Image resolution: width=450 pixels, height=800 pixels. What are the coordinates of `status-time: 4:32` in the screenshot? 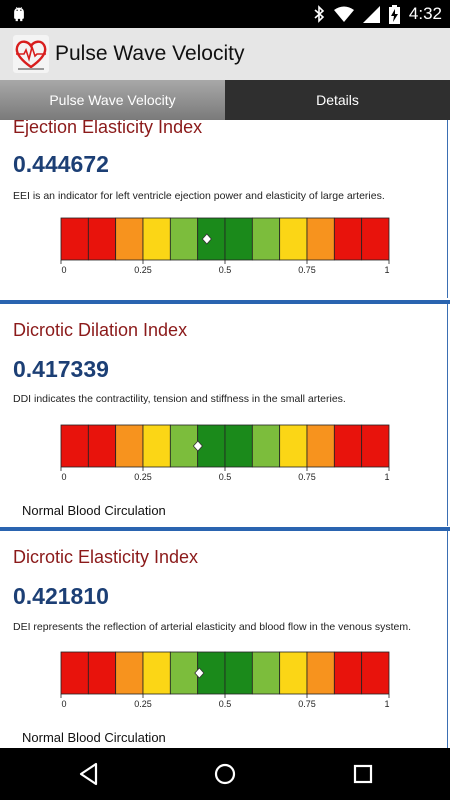 It's located at (425, 13).